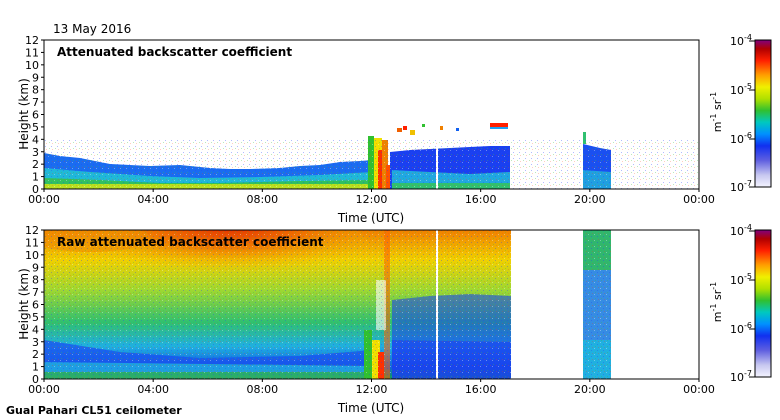 This screenshot has width=780, height=420. Describe the element at coordinates (741, 376) in the screenshot. I see `bottom-colorbar-tick-min: 10-7` at that location.